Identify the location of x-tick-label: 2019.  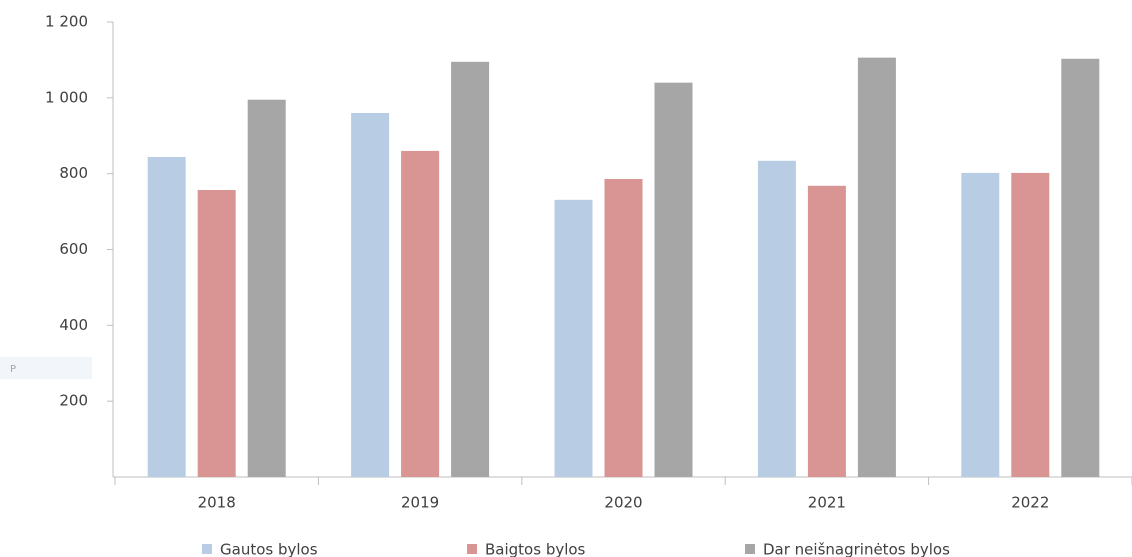
(420, 503).